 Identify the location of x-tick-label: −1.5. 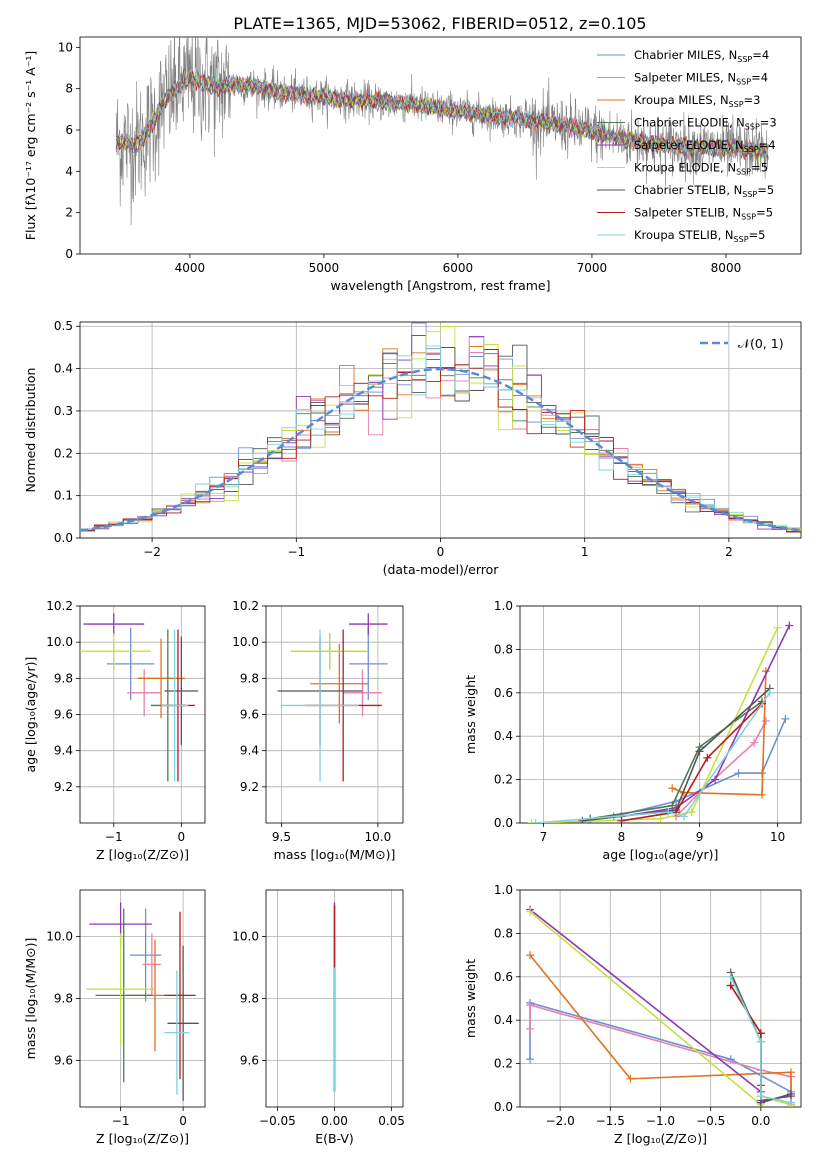
(610, 1121).